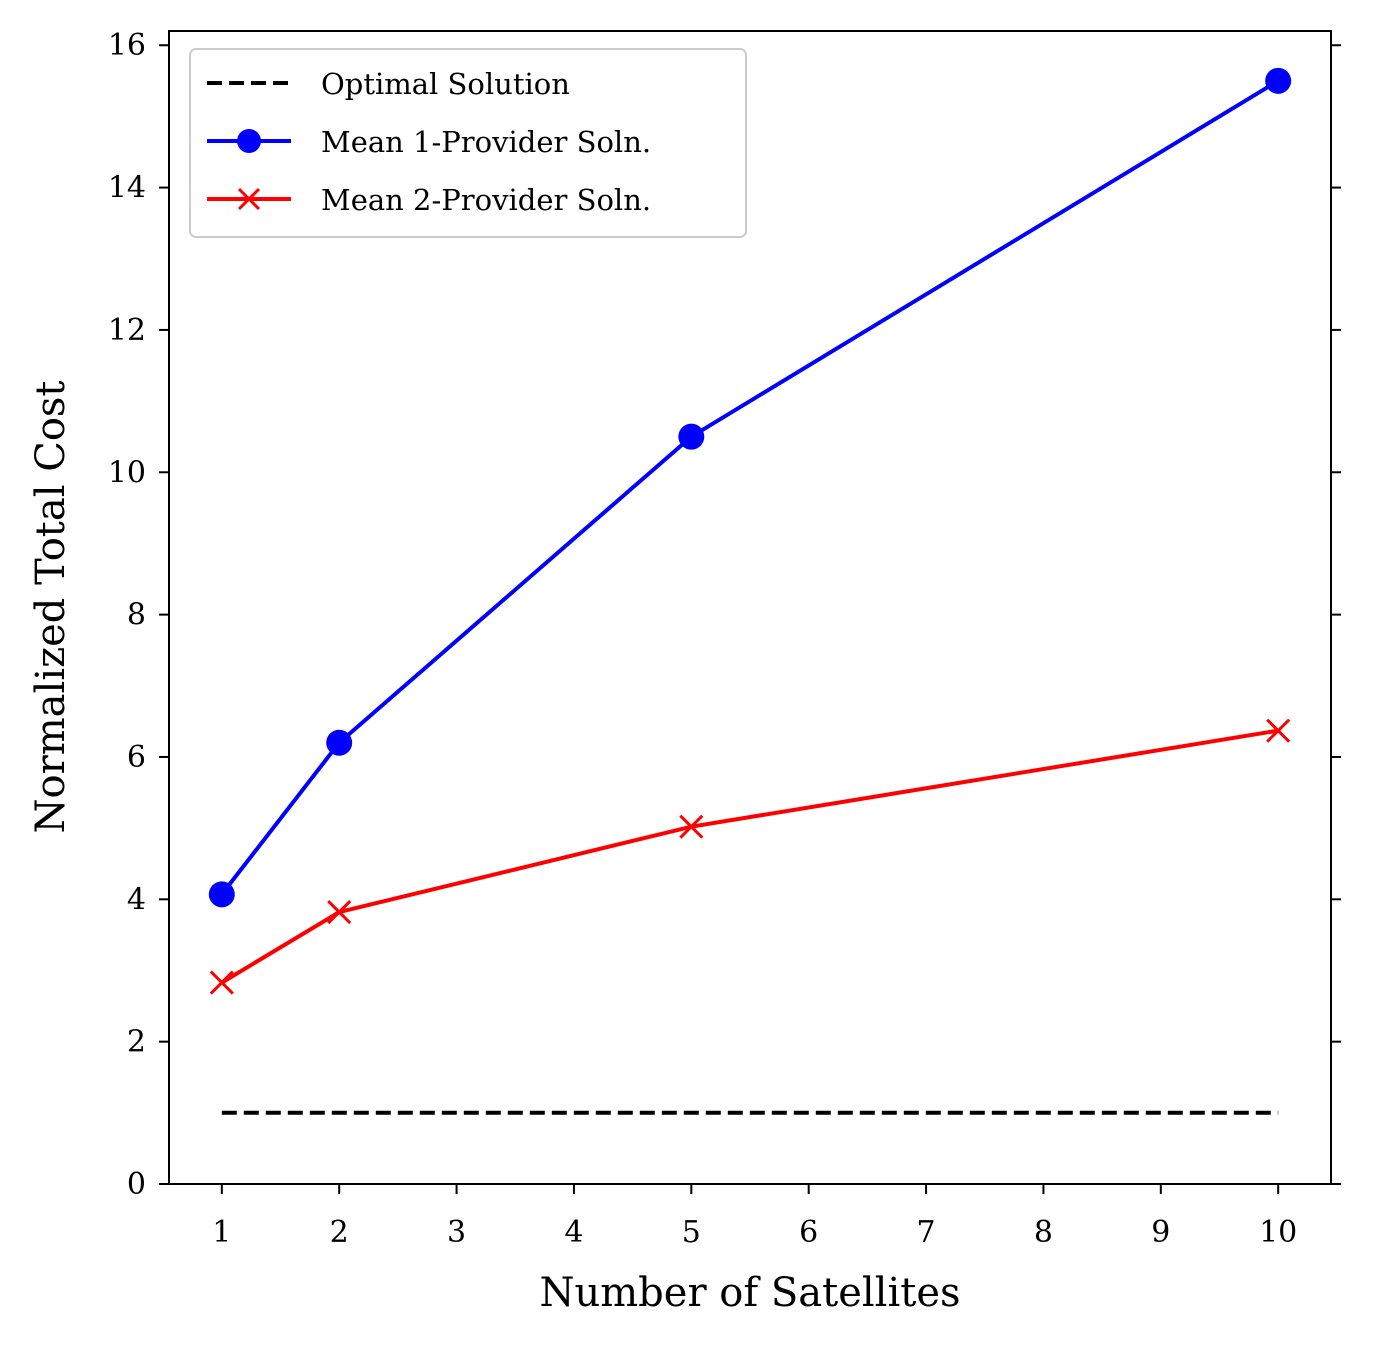  I want to click on x-tick-label: 9, so click(1160, 1232).